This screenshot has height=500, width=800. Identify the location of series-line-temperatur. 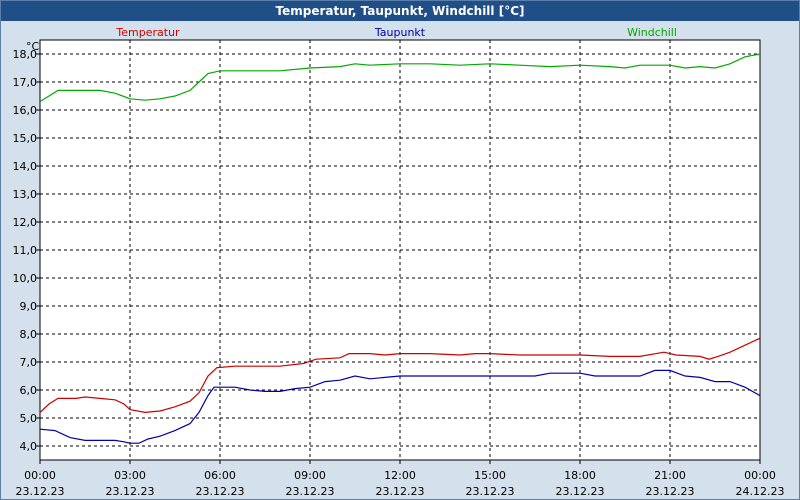
(400, 375).